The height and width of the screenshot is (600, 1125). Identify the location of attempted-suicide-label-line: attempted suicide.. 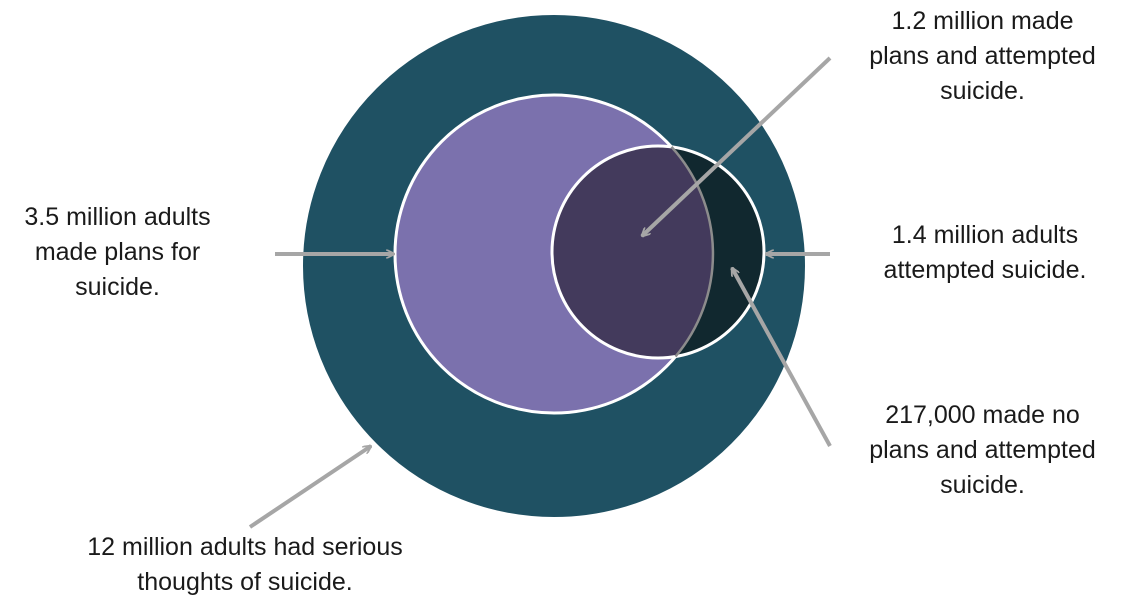
(985, 270).